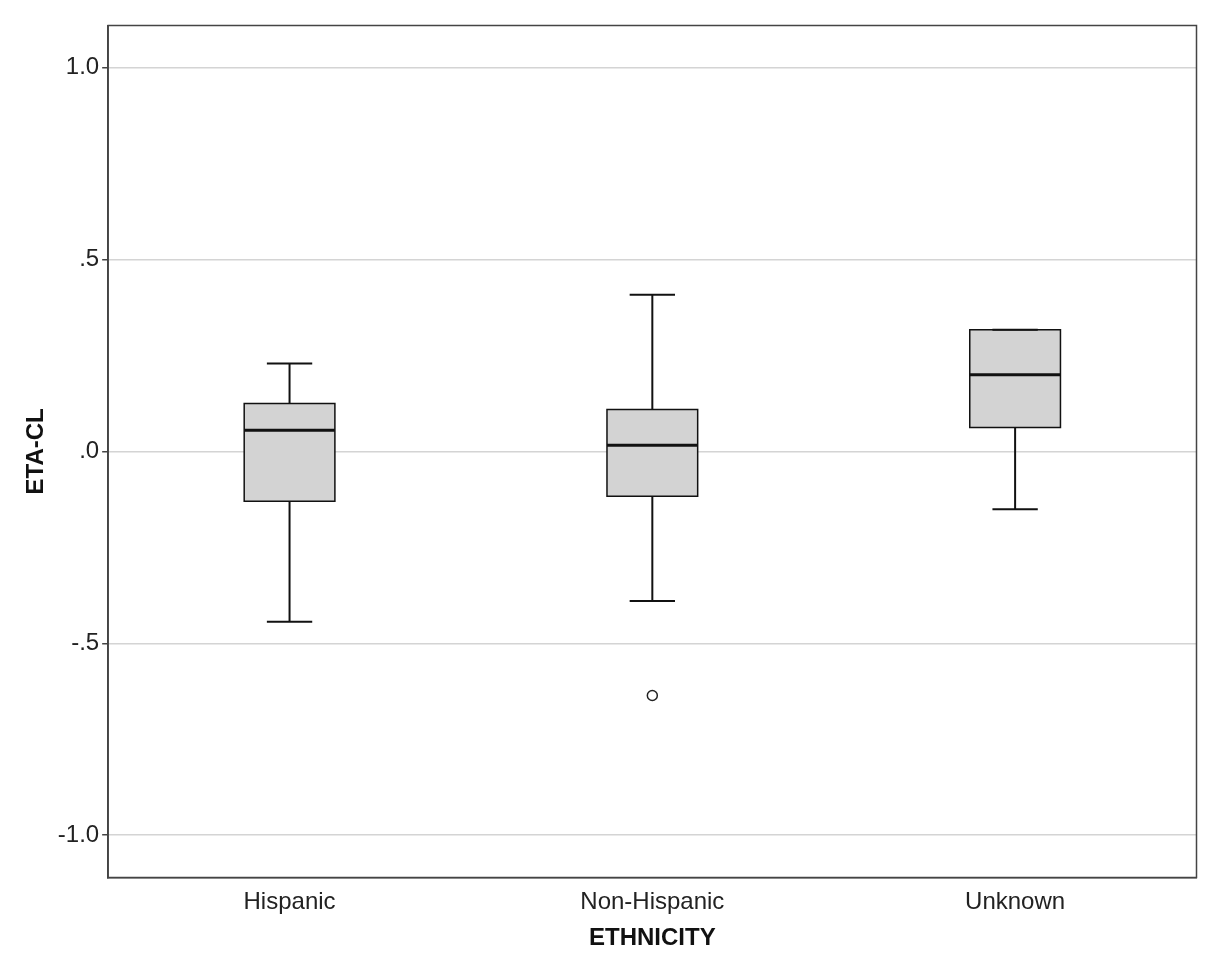 This screenshot has width=1211, height=973. What do you see at coordinates (1015, 901) in the screenshot?
I see `x-tick-label: Unknown` at bounding box center [1015, 901].